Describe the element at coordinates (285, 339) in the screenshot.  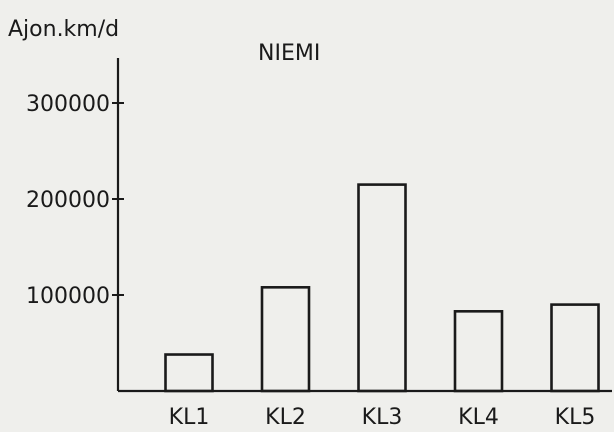
I see `bar-kl2` at that location.